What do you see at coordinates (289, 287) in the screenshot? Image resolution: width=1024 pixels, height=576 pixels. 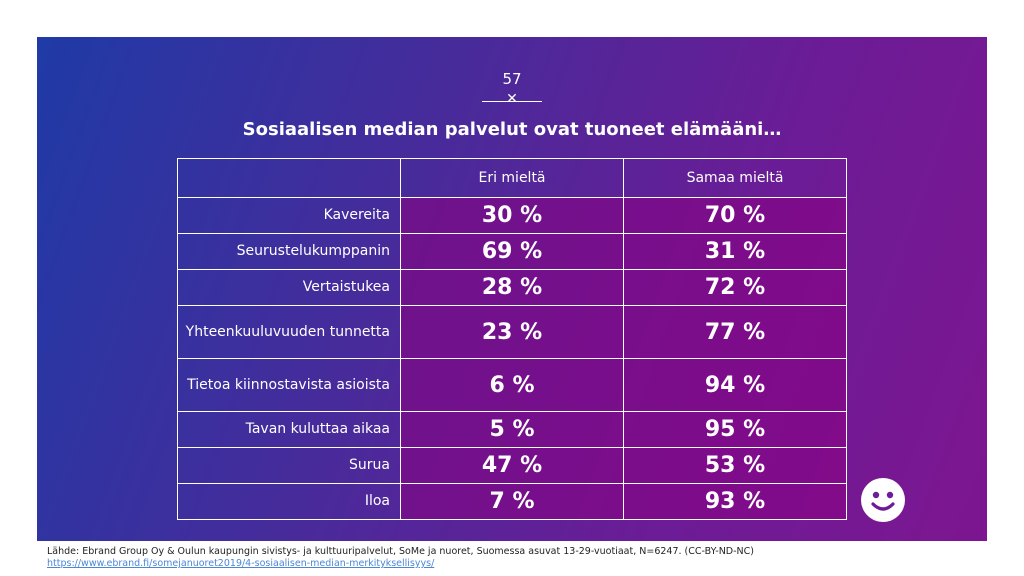 I see `row-label: Vertaistukea` at bounding box center [289, 287].